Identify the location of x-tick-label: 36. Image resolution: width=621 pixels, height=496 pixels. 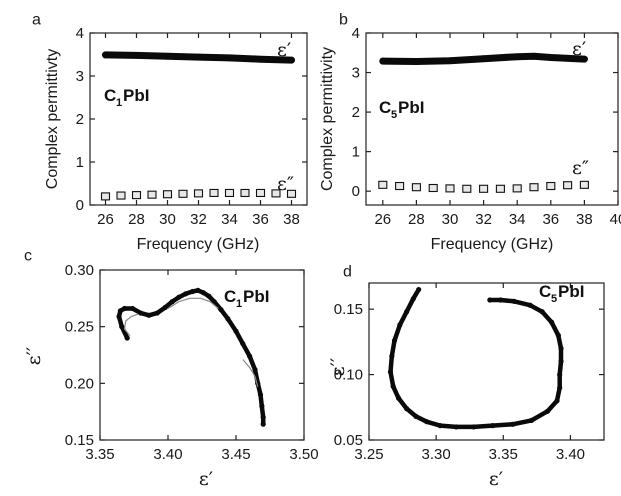
(260, 219).